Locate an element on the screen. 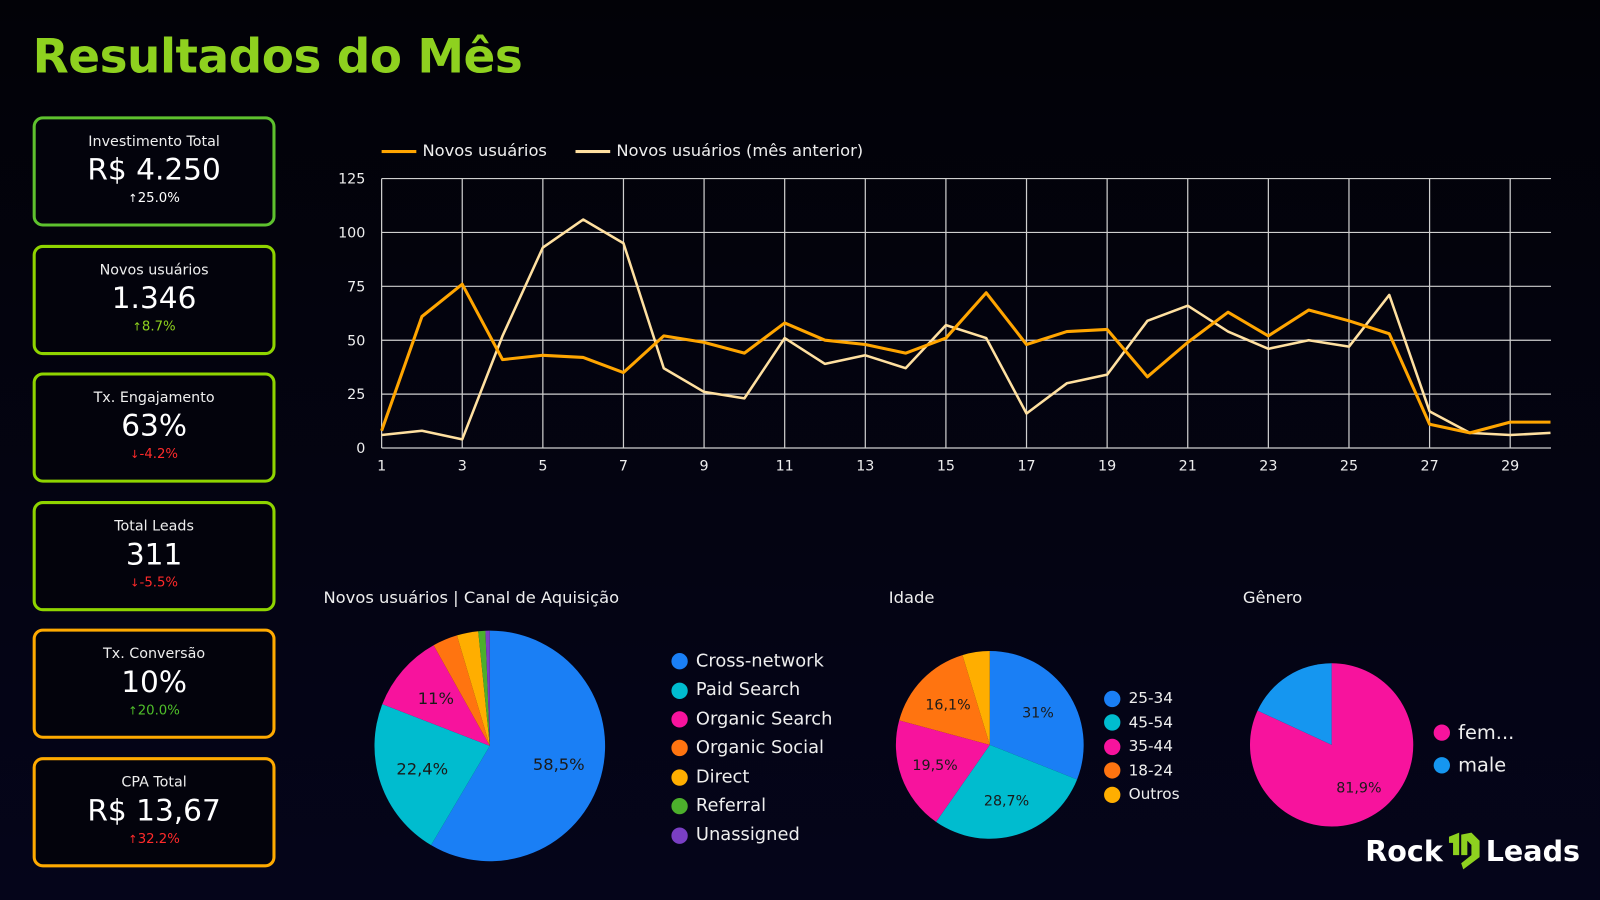  legend-label: 45-54 is located at coordinates (1151, 722).